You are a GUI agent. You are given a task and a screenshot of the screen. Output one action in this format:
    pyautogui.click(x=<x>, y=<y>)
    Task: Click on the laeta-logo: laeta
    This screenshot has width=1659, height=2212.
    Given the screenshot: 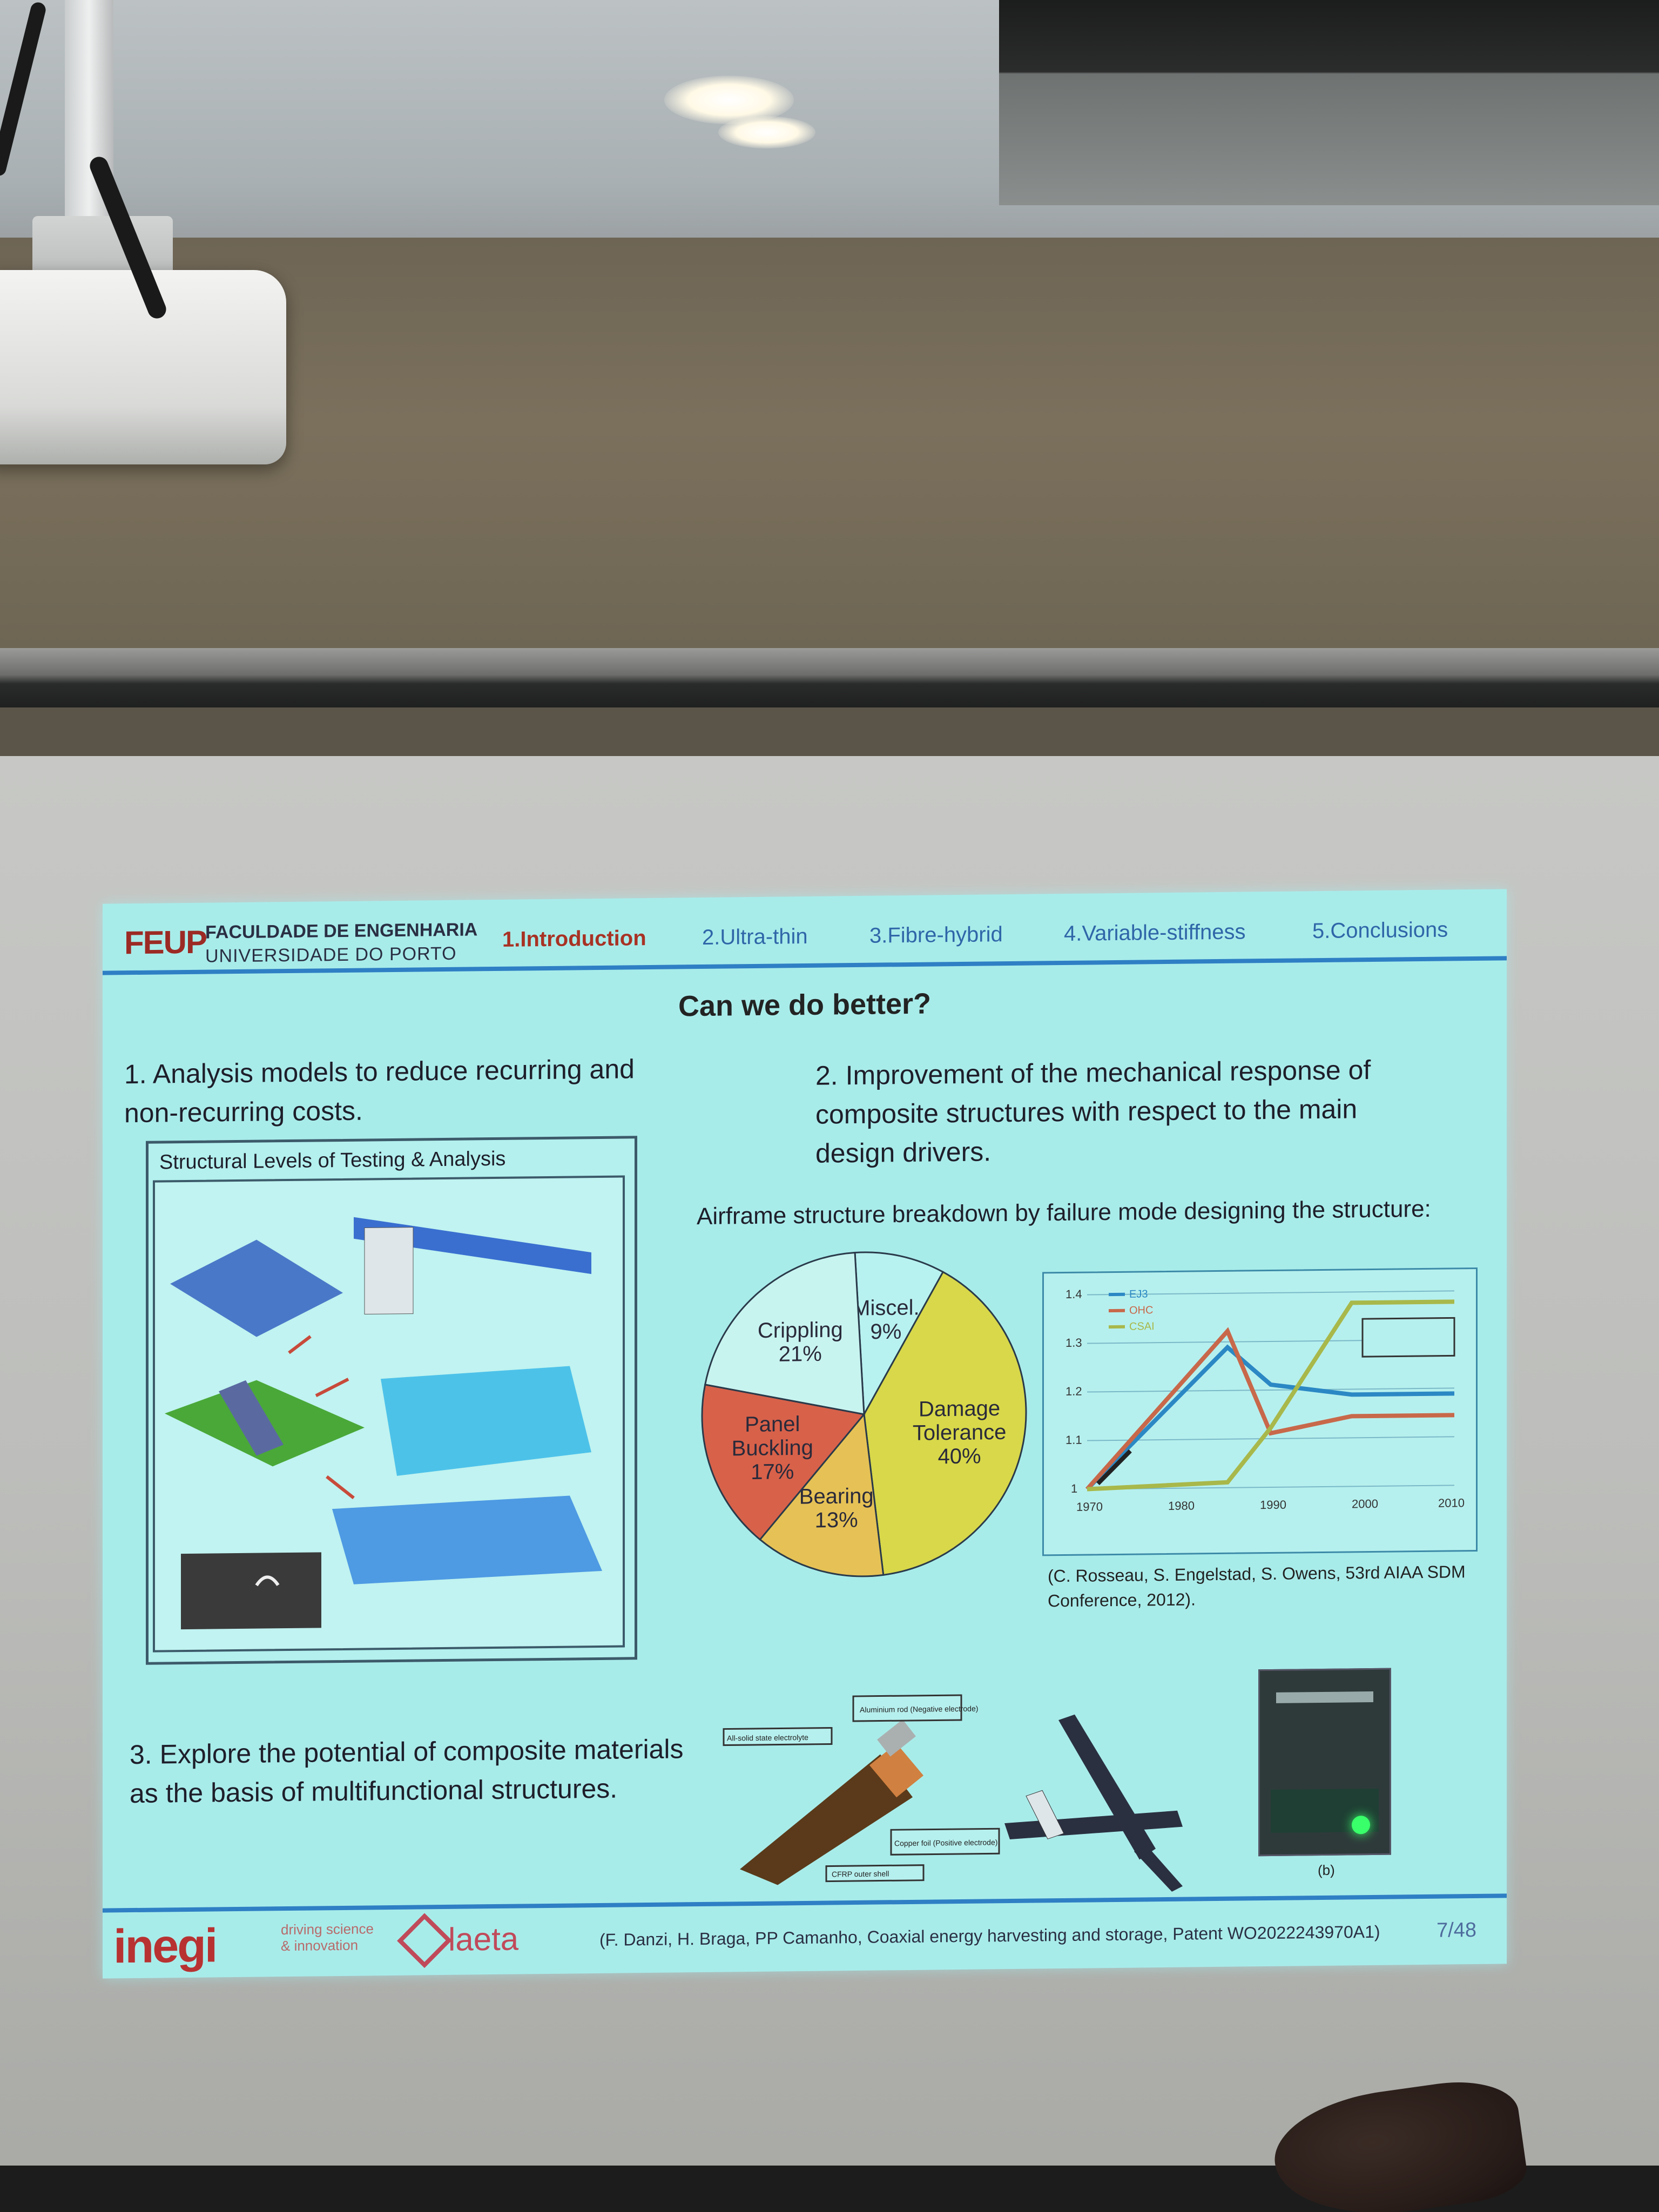 What is the action you would take?
    pyautogui.click(x=483, y=1939)
    